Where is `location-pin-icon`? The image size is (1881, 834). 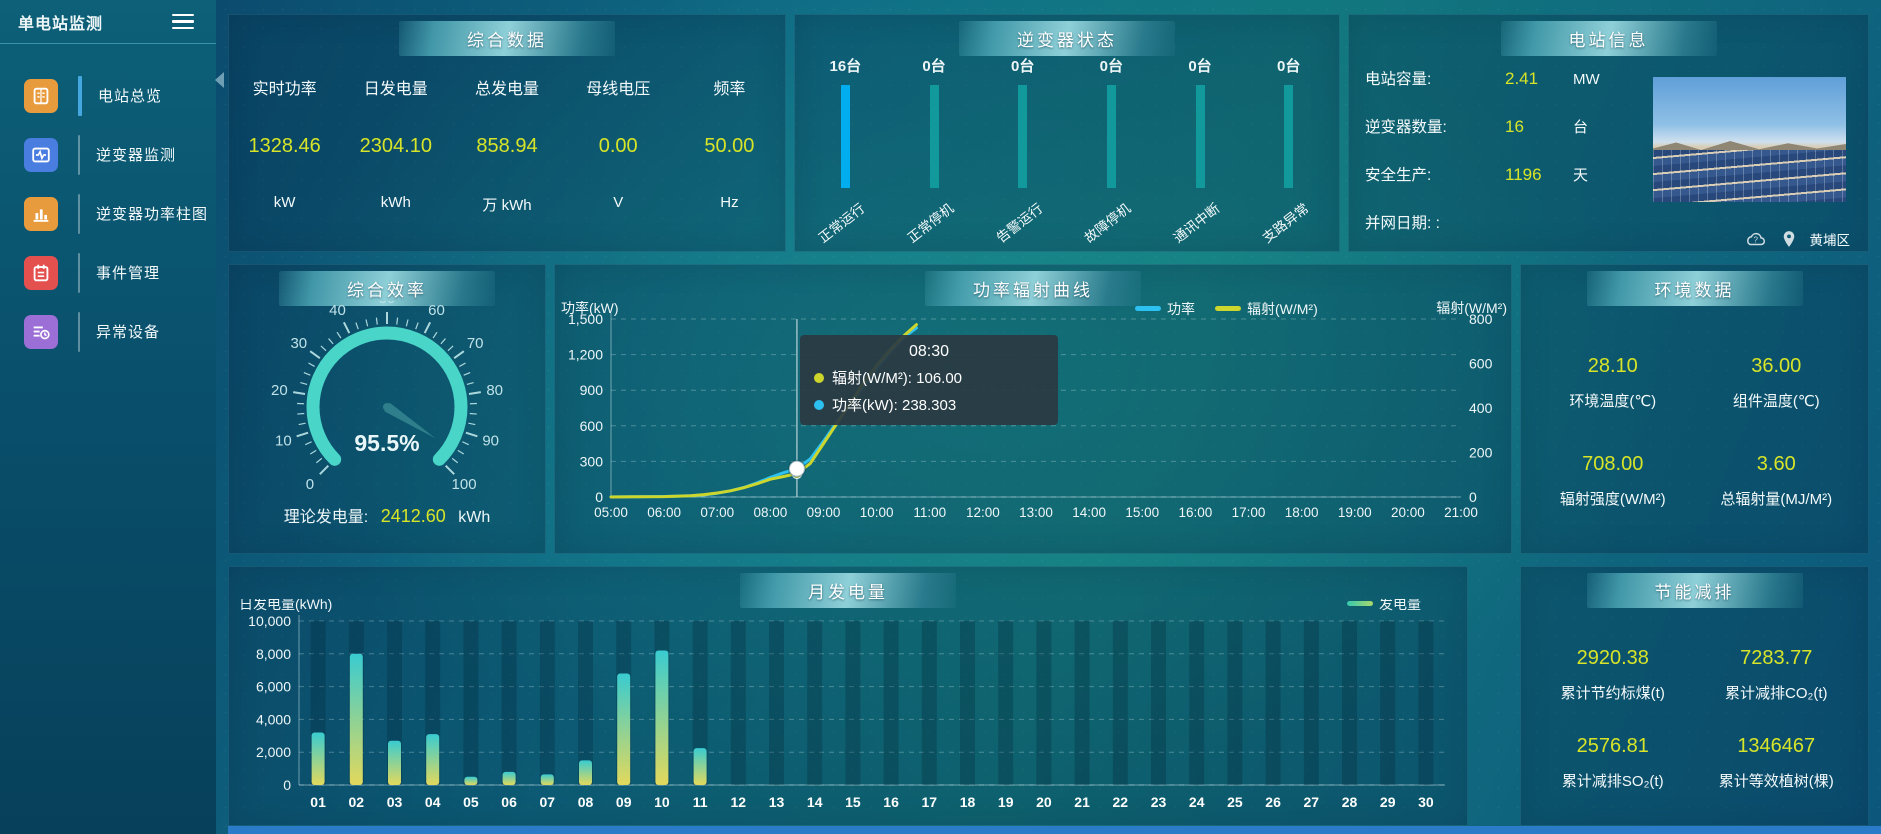
location-pin-icon is located at coordinates (1789, 239).